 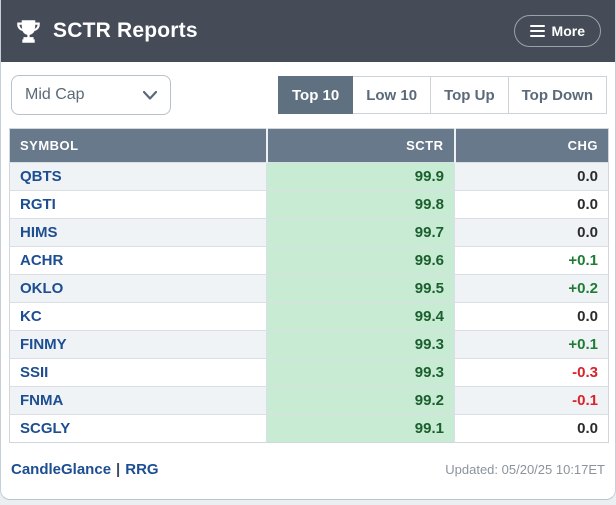 I want to click on widget-header: SCTR Reports More, so click(x=308, y=31).